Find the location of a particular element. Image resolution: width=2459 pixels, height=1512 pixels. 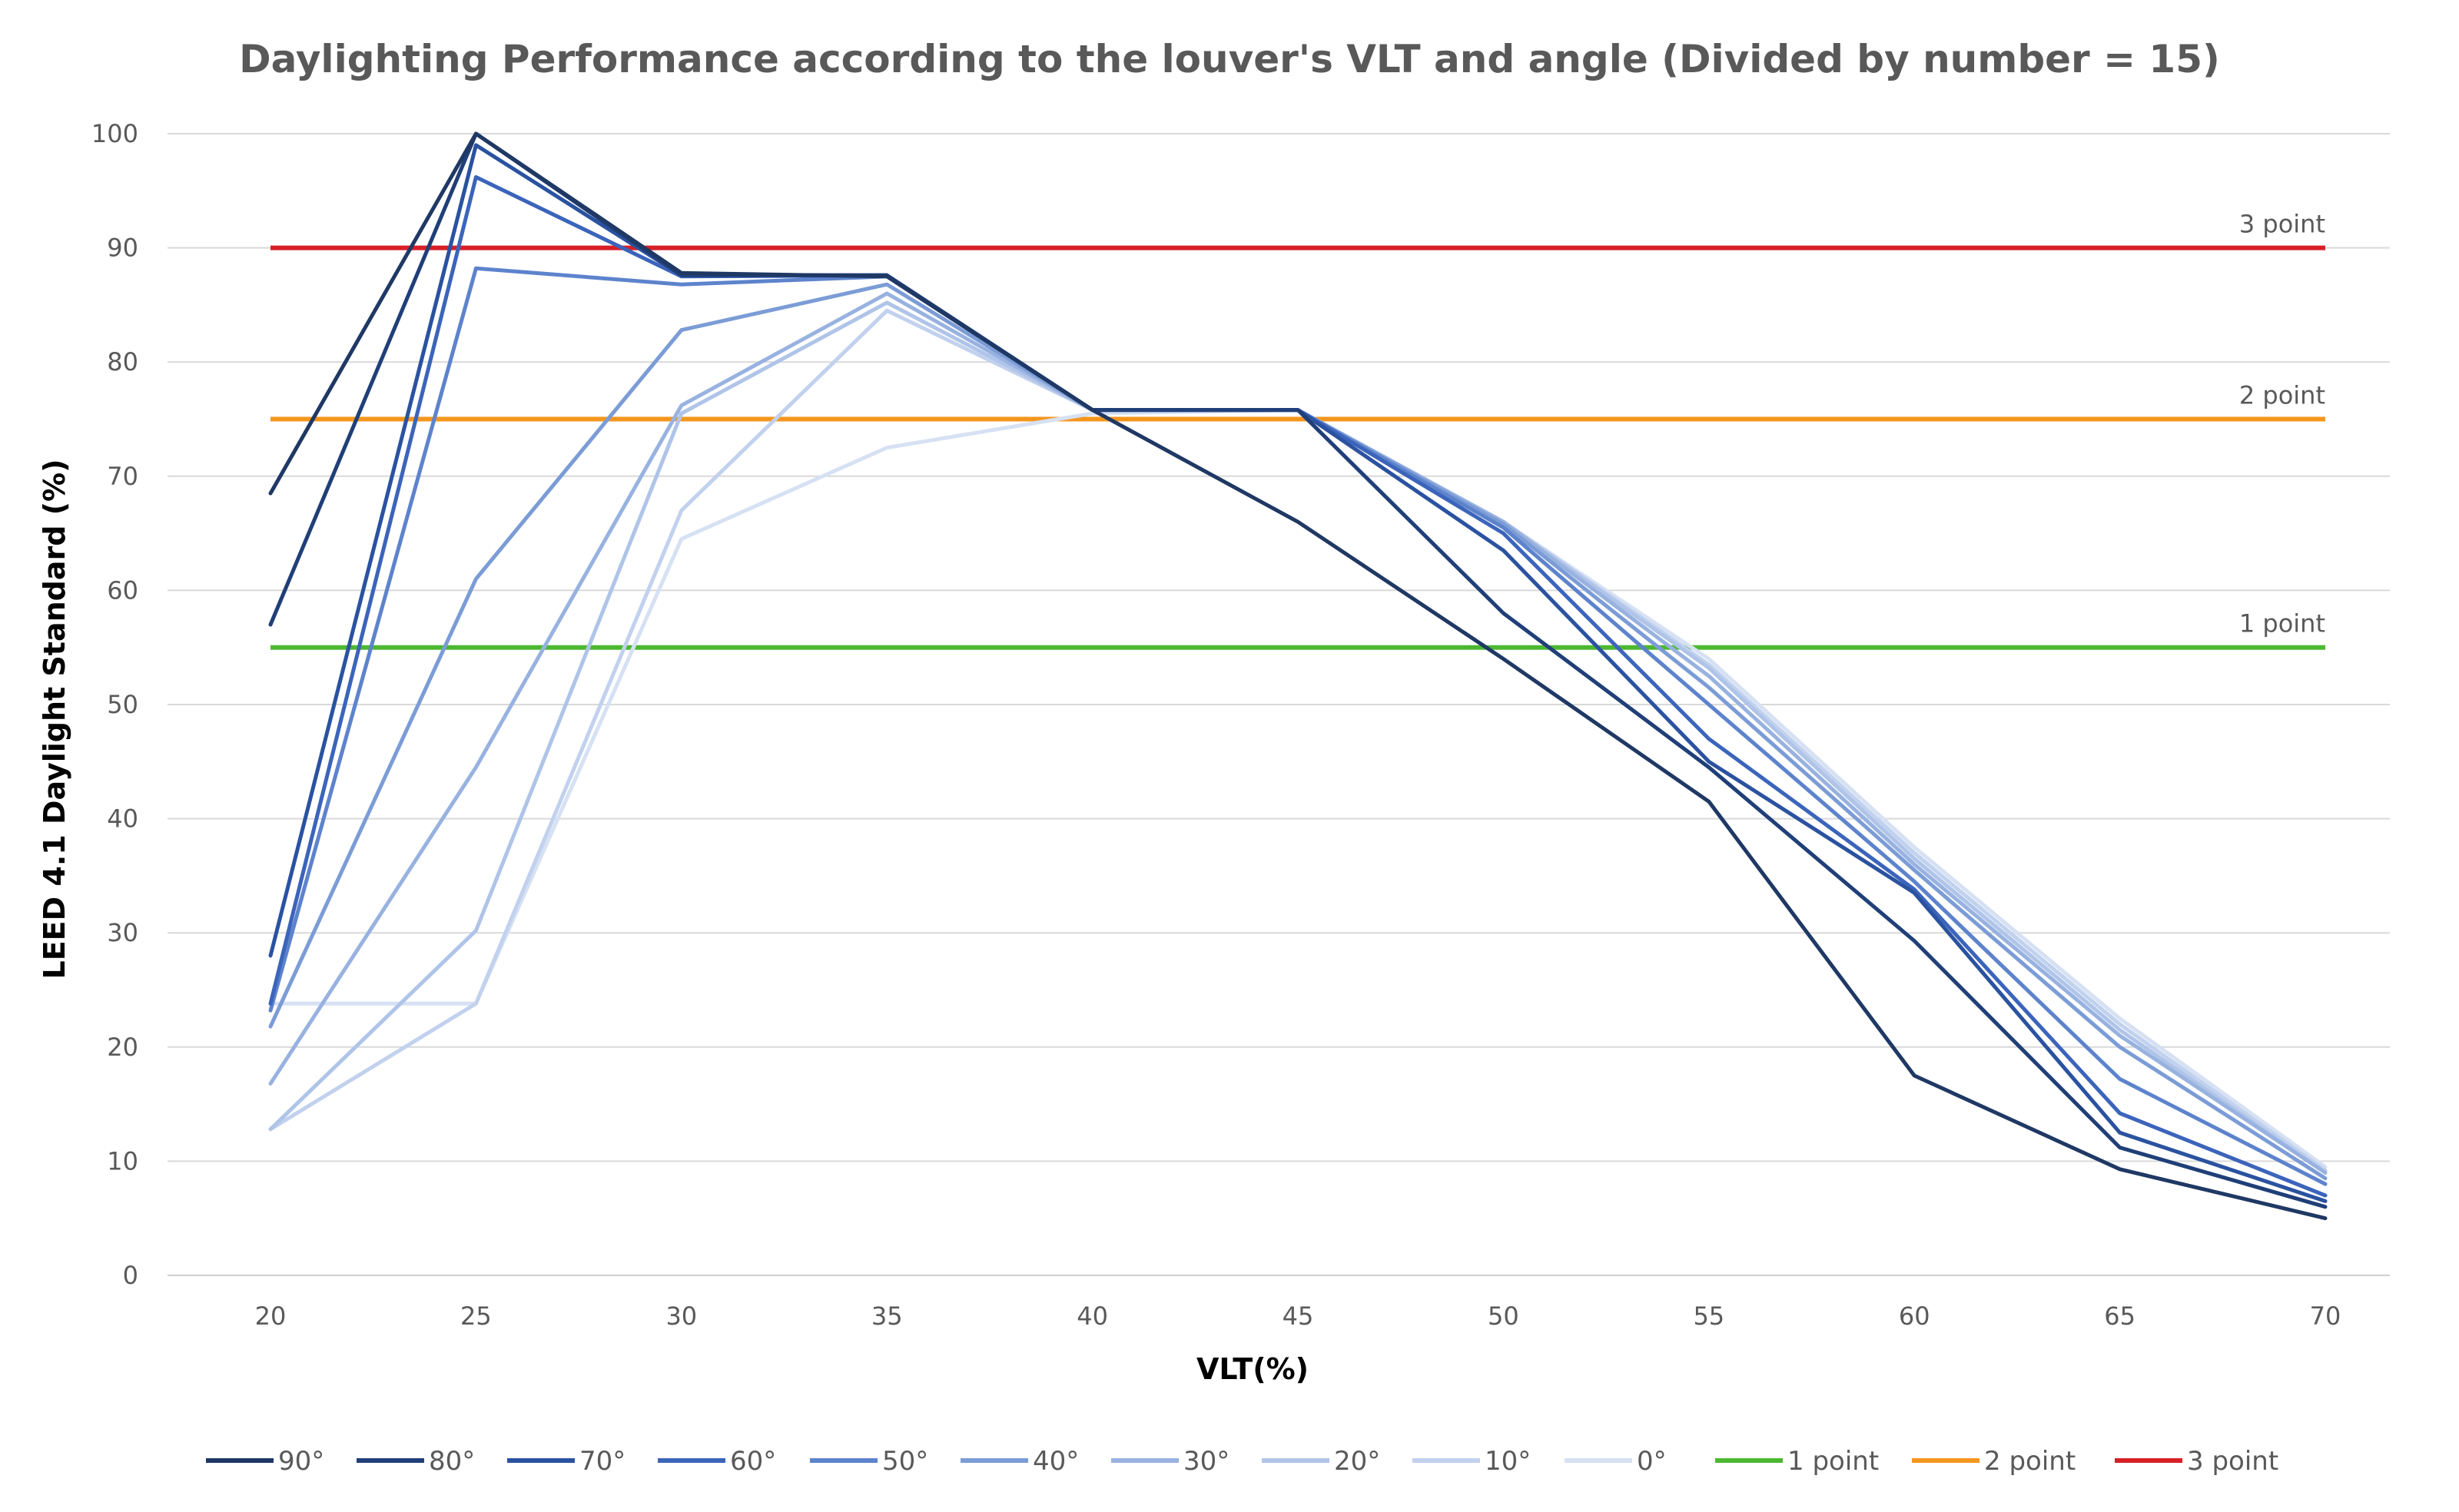

x-tick-label: 20 is located at coordinates (271, 1316).